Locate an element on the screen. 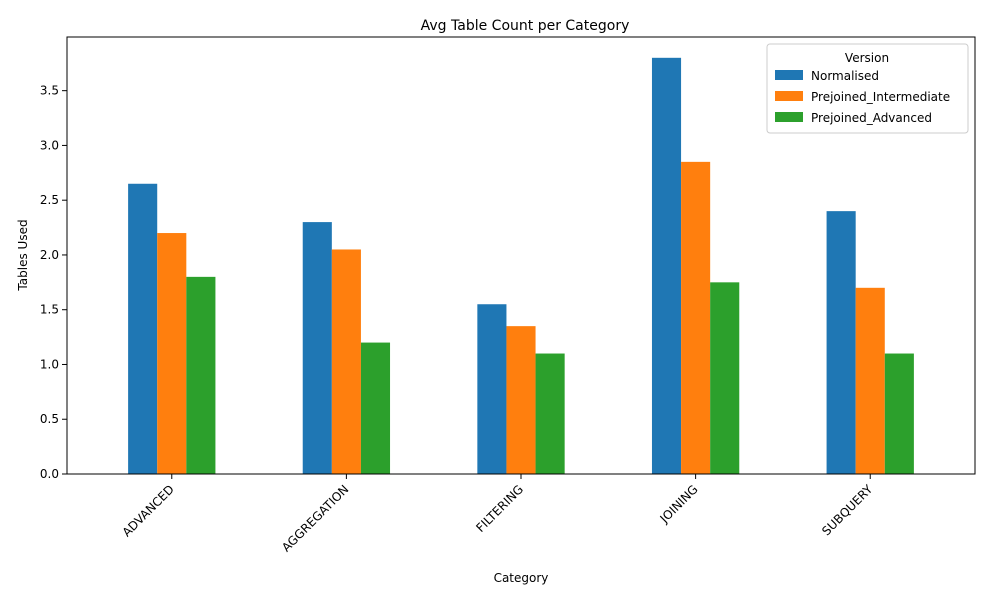  x-tick-label: FILTERING is located at coordinates (499, 508).